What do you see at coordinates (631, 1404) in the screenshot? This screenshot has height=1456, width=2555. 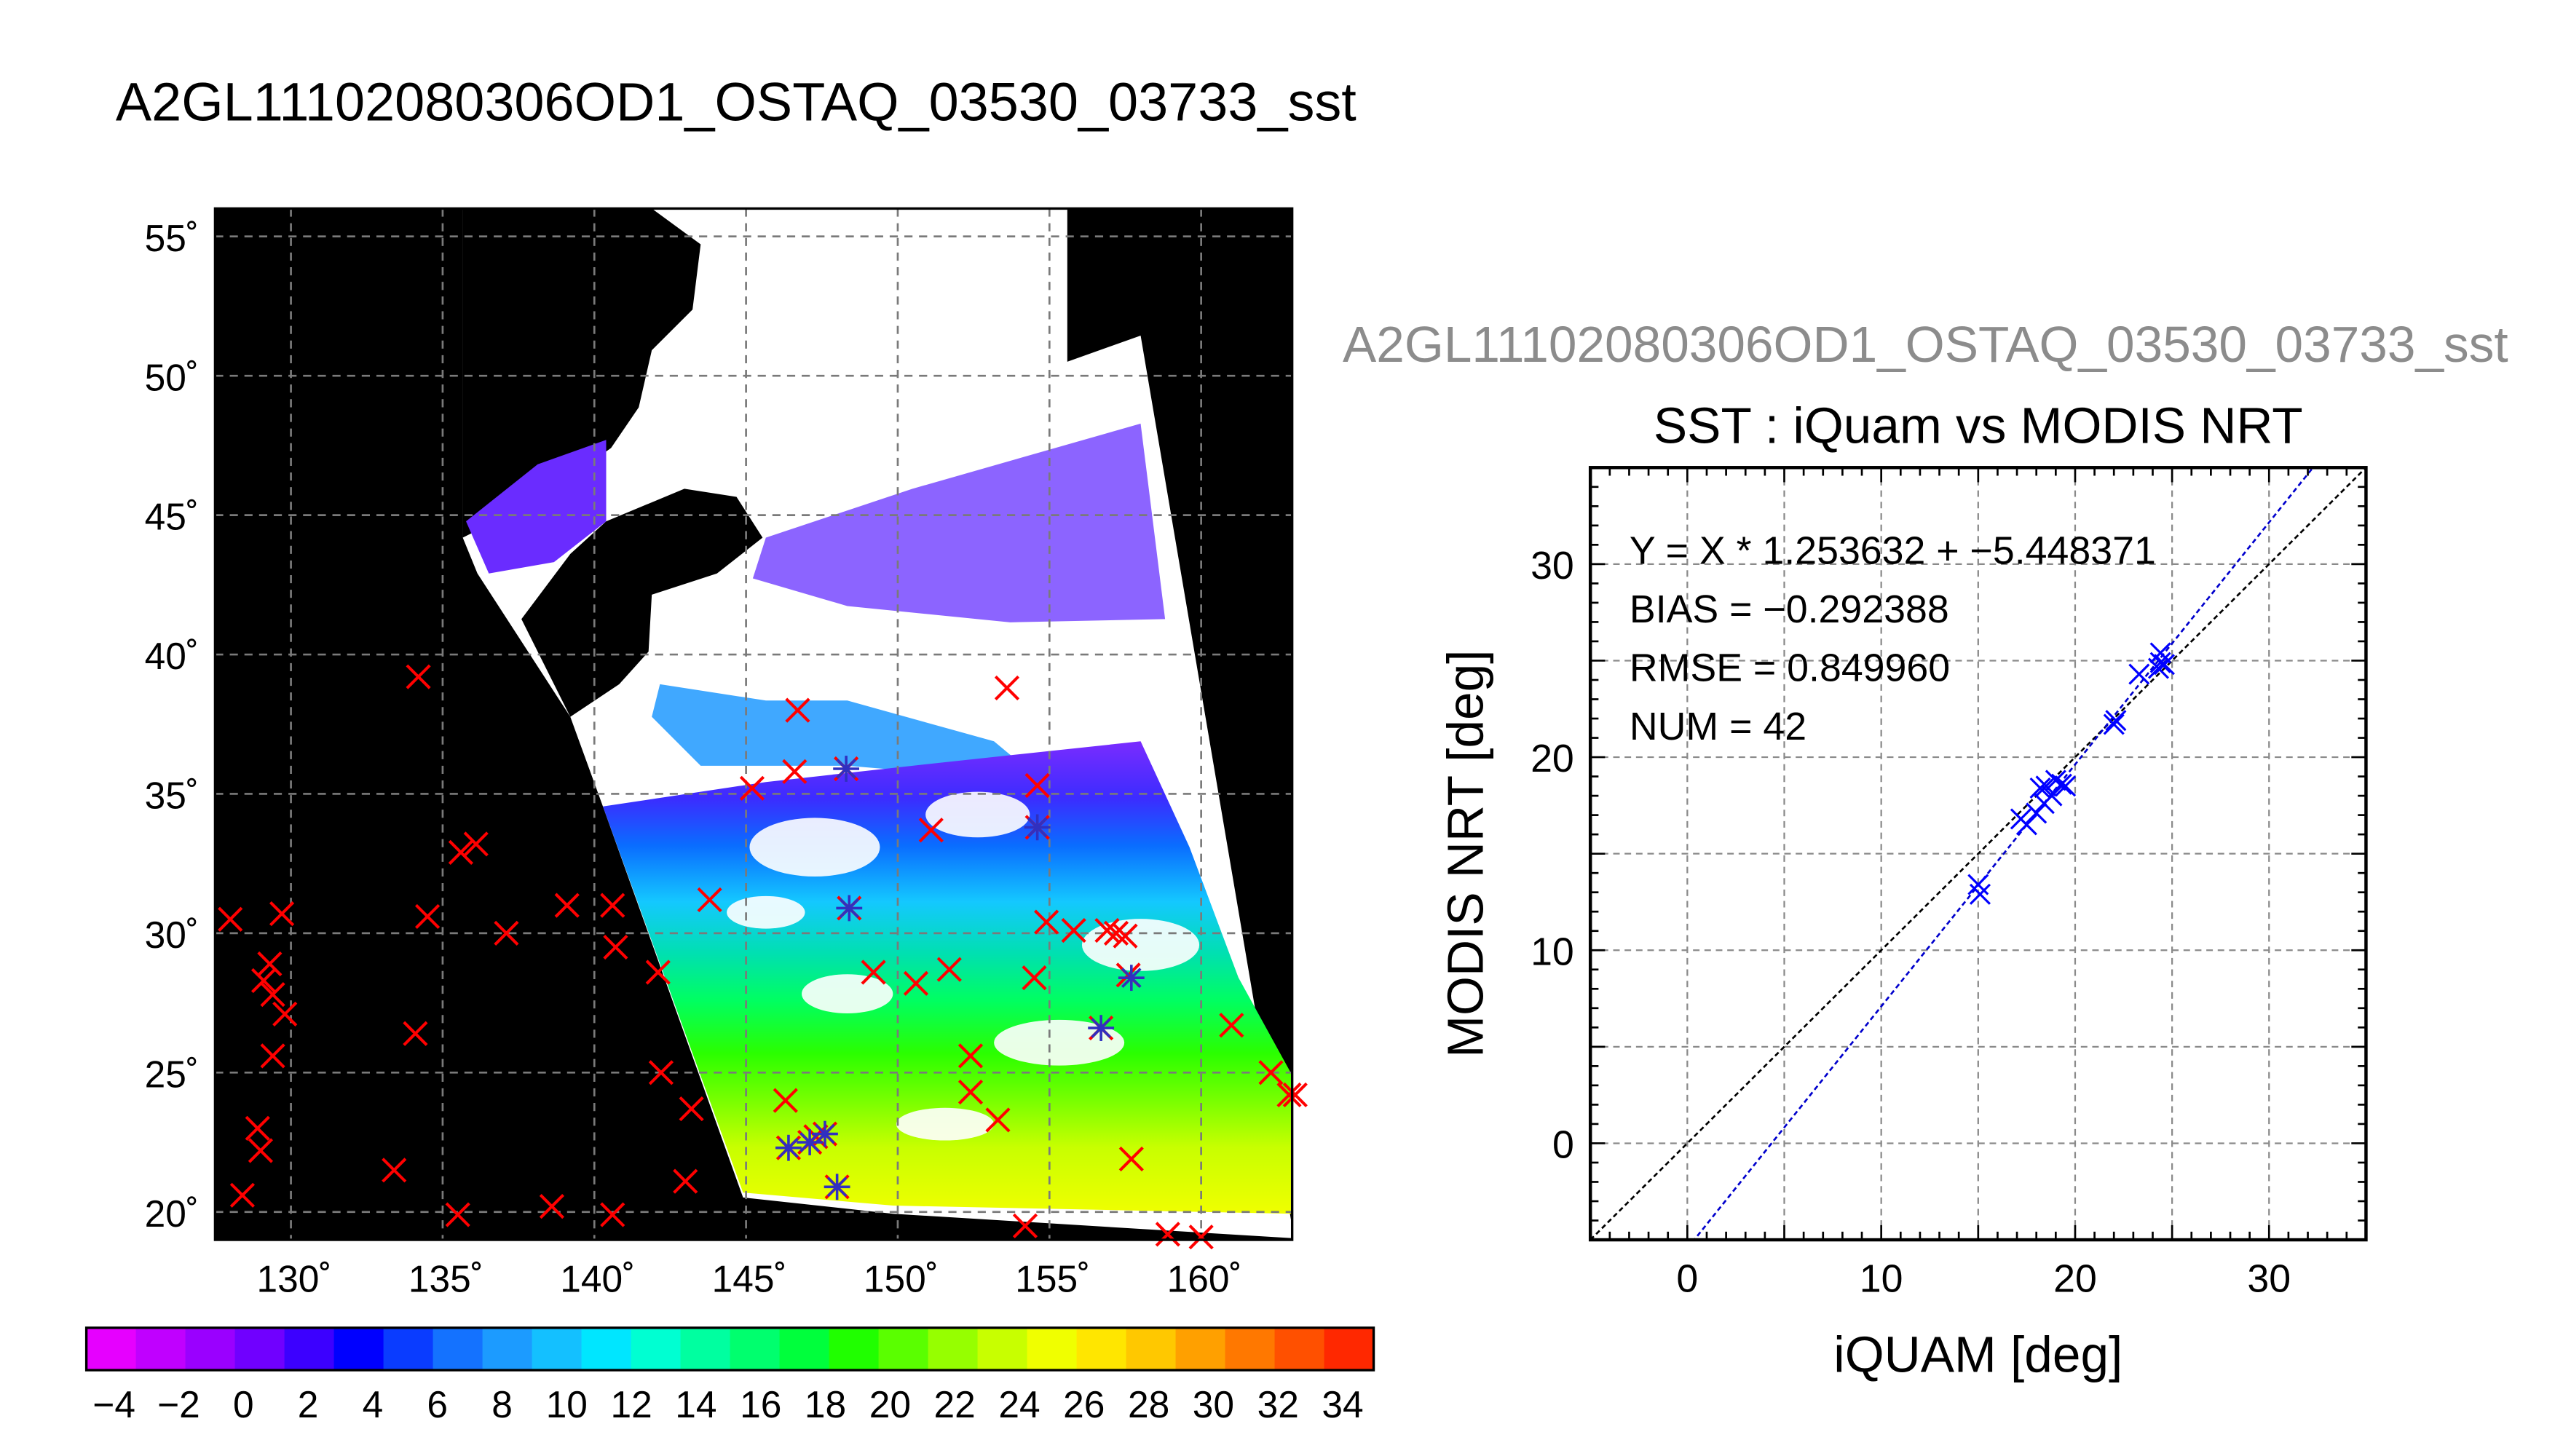 I see `colorbar-tick-label: 12` at bounding box center [631, 1404].